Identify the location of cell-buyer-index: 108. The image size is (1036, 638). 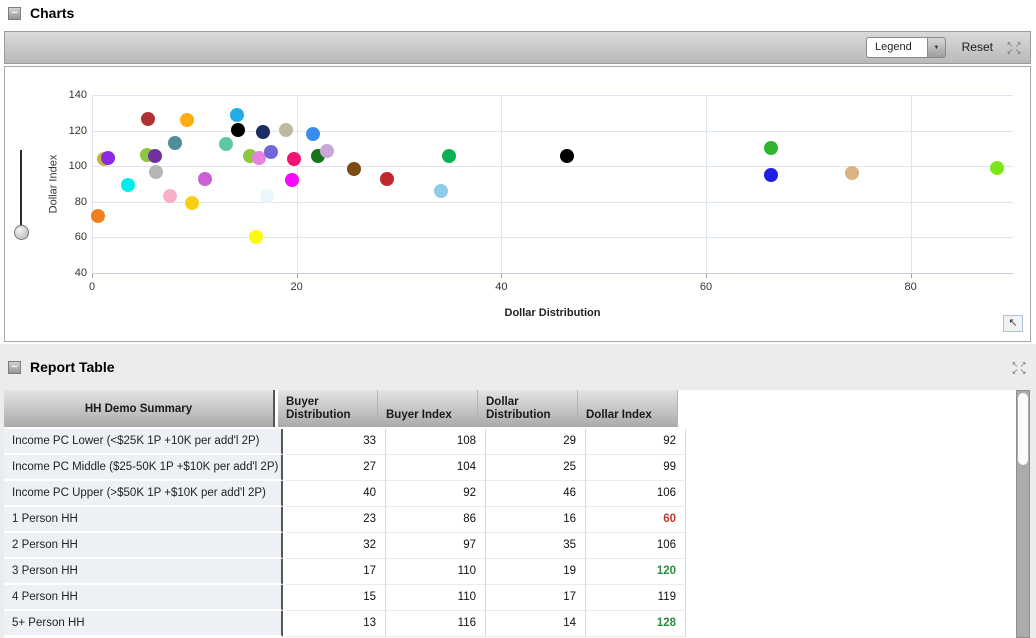
(436, 442).